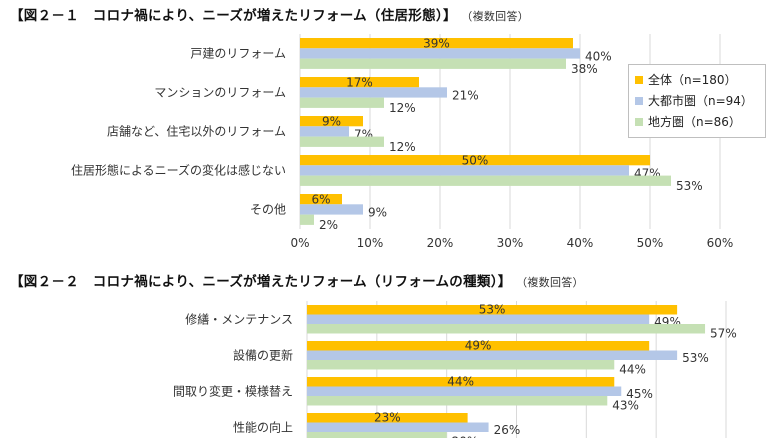 This screenshot has width=780, height=438. What do you see at coordinates (465, 436) in the screenshot?
I see `chart2-data-label: 20%` at bounding box center [465, 436].